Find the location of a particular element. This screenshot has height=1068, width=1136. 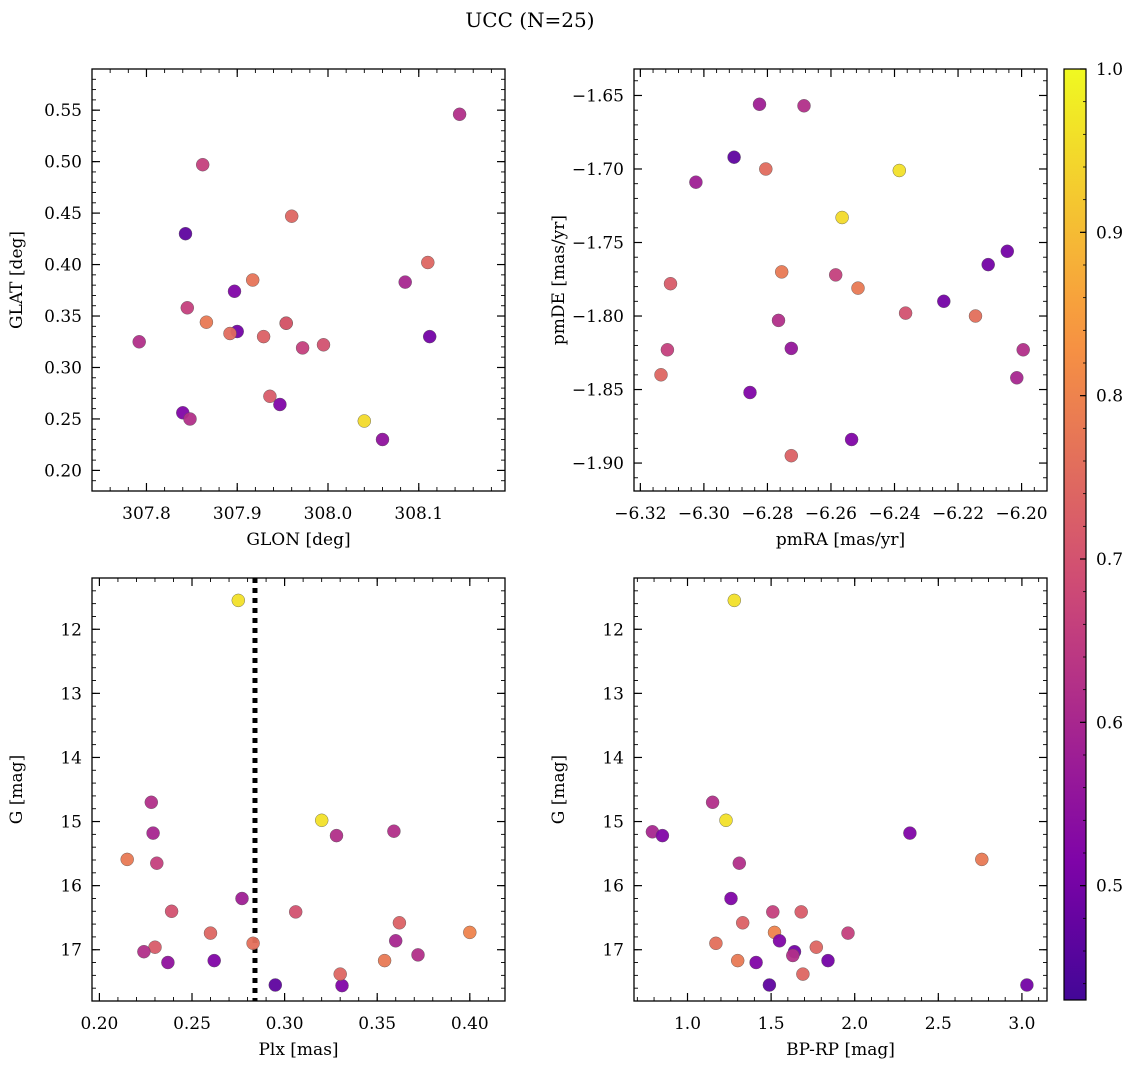

y-tick-label: 17 is located at coordinates (613, 951).